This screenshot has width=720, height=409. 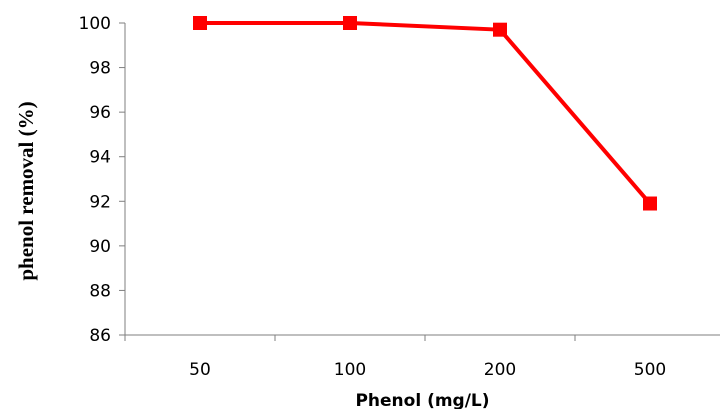 What do you see at coordinates (100, 336) in the screenshot?
I see `y-tick-label: 86` at bounding box center [100, 336].